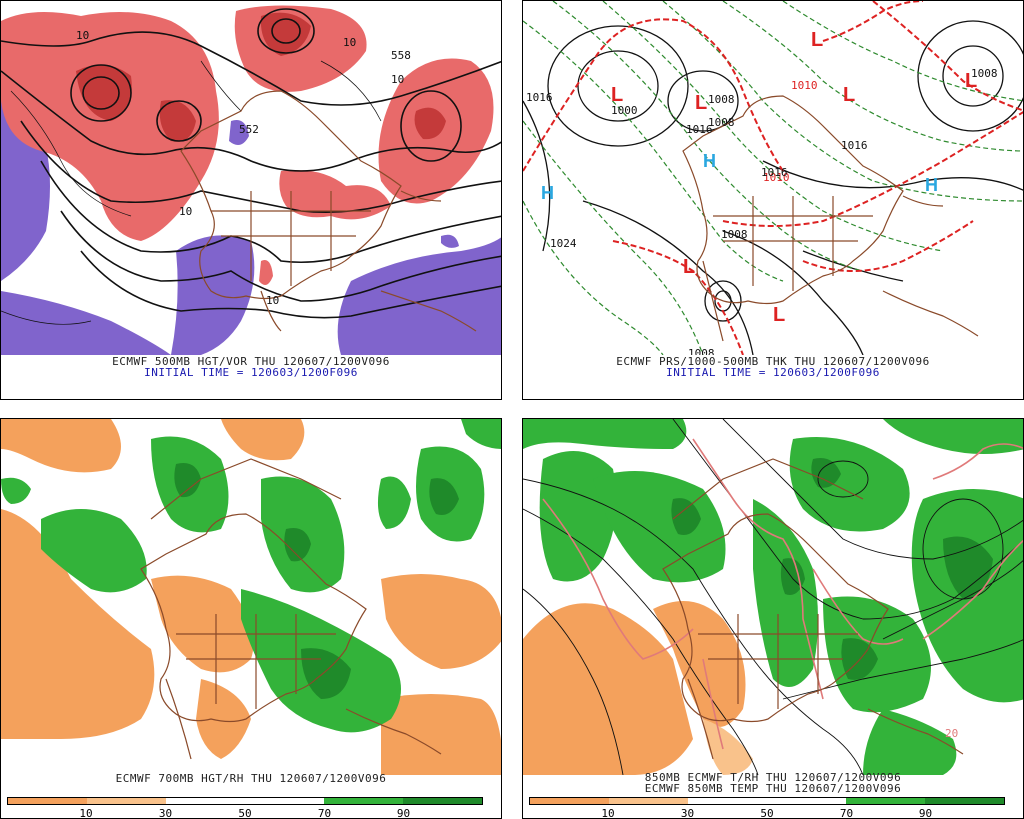 The width and height of the screenshot is (1024, 819). I want to click on tl-caption: ECMWF 500MB HGT/VOR THU 120607/1200V096, so click(251, 361).